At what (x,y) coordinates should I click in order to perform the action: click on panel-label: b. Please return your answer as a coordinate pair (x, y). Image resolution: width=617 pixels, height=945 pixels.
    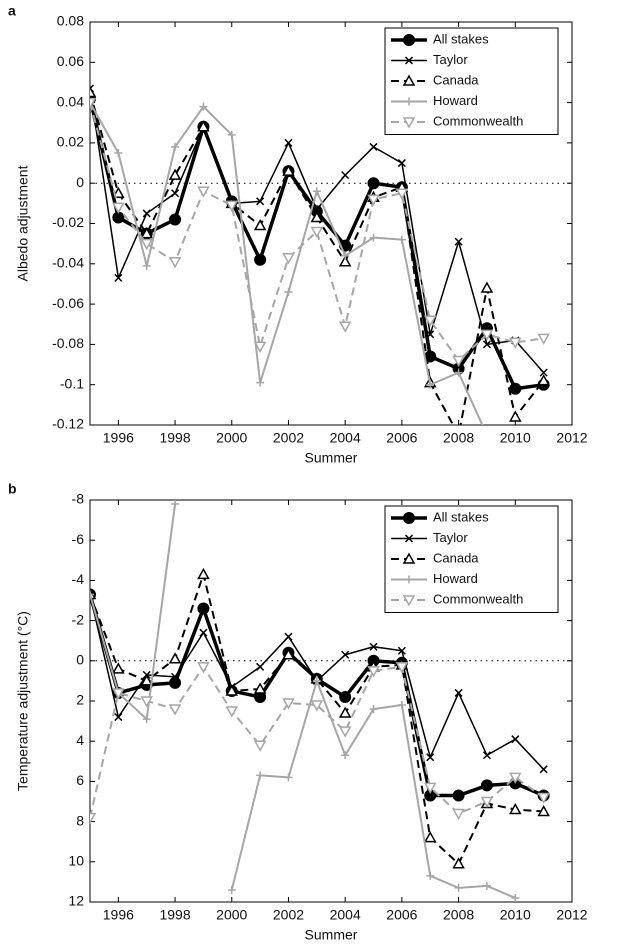
    Looking at the image, I should click on (12, 489).